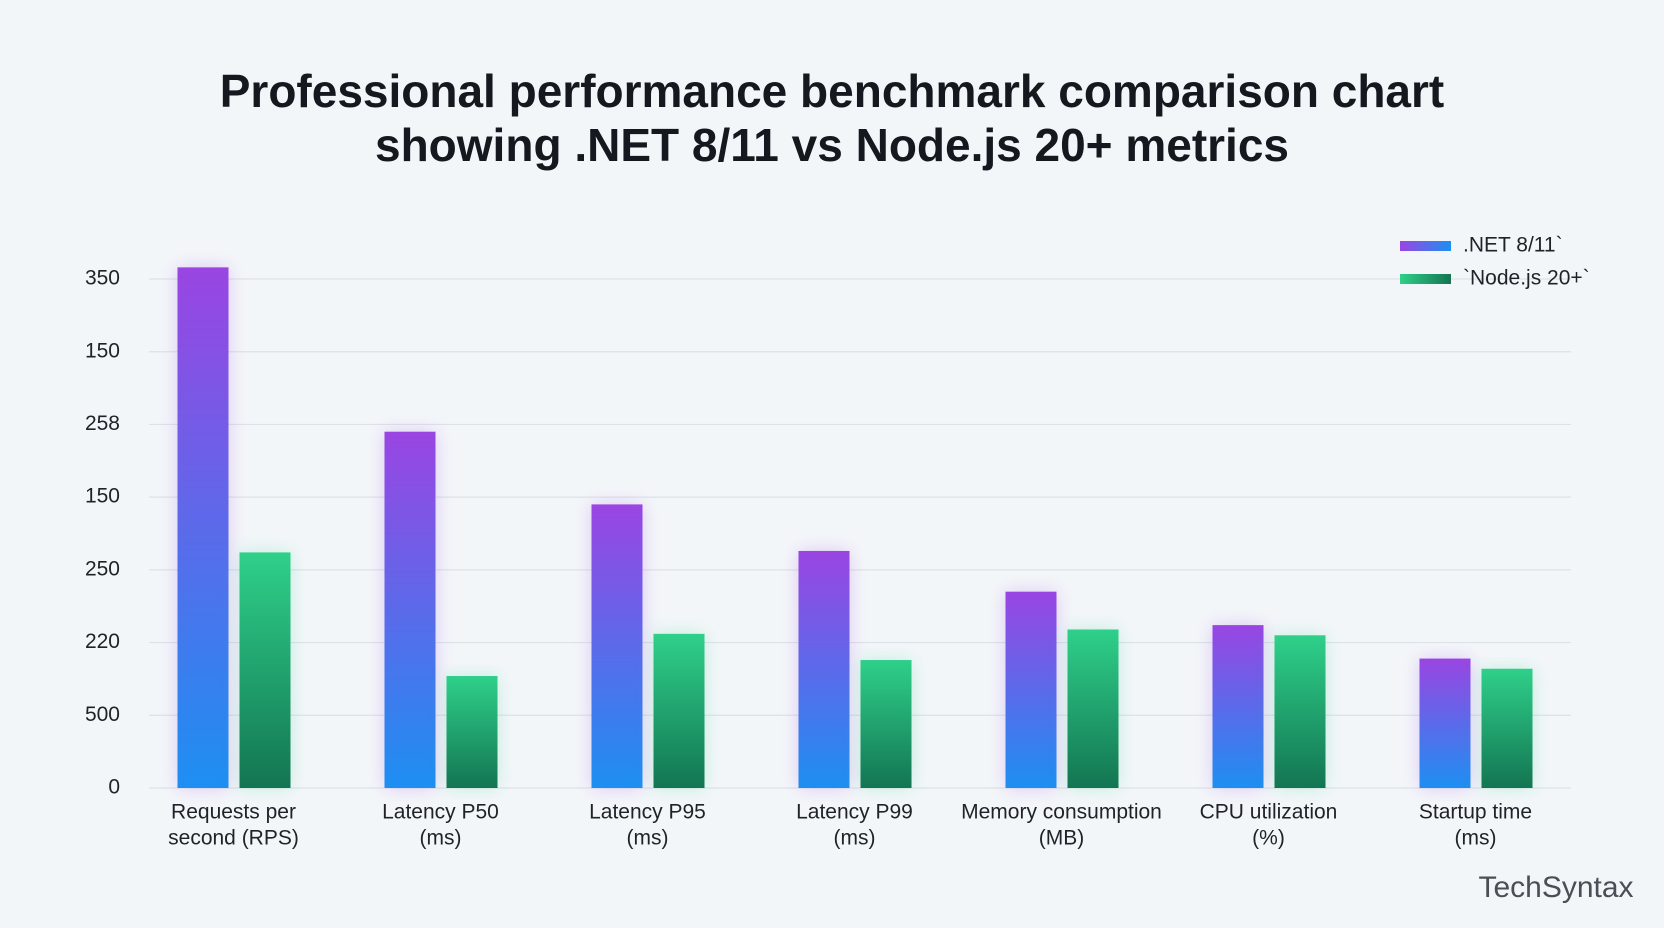 This screenshot has height=928, width=1664. Describe the element at coordinates (1061, 812) in the screenshot. I see `x-tick-label: Memory consumption` at that location.